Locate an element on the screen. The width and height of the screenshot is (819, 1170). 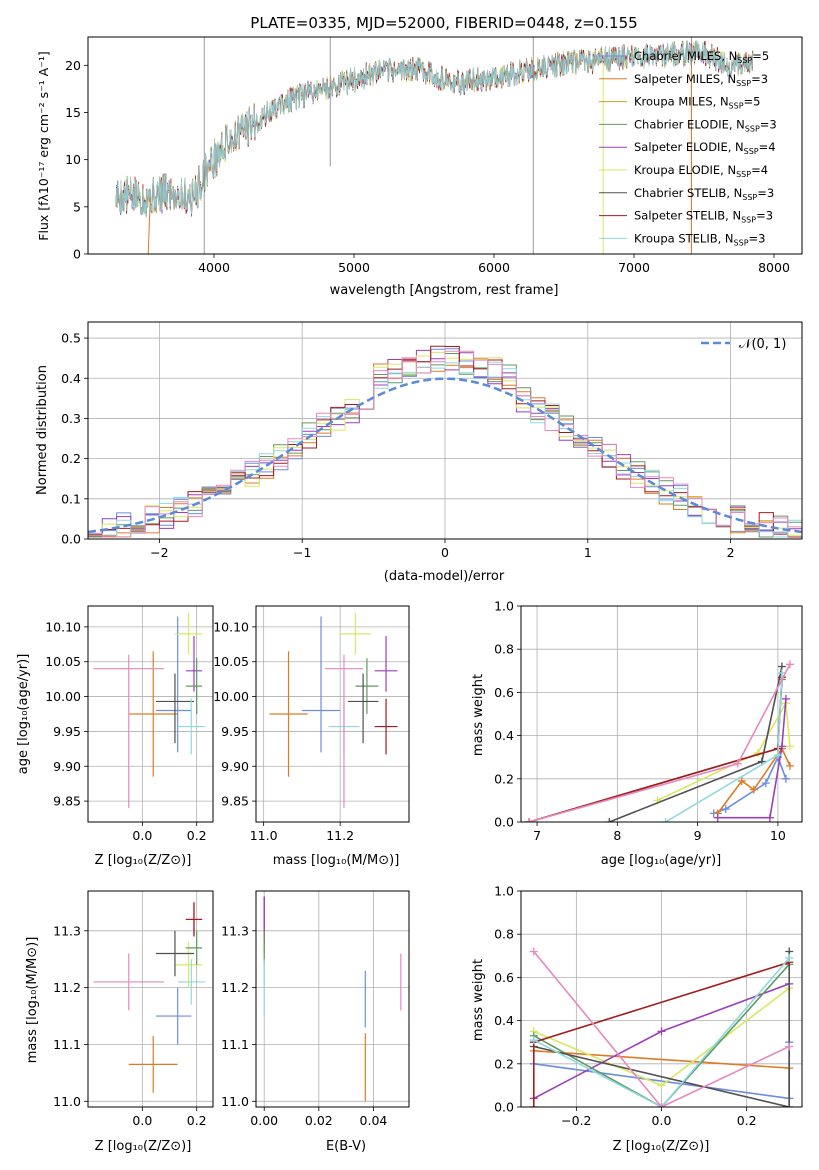
residuals-ytick-label: 0.2 is located at coordinates (71, 458).